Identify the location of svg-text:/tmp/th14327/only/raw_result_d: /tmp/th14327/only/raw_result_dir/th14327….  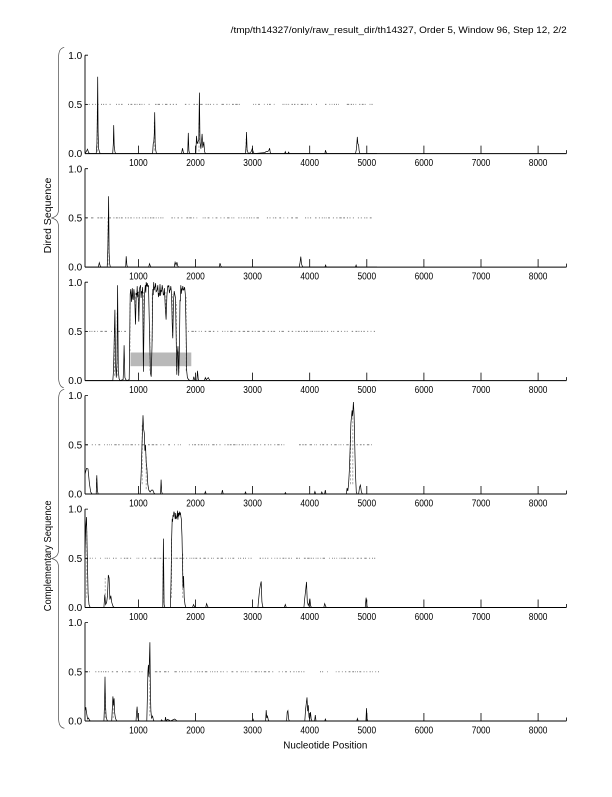
(399, 30).